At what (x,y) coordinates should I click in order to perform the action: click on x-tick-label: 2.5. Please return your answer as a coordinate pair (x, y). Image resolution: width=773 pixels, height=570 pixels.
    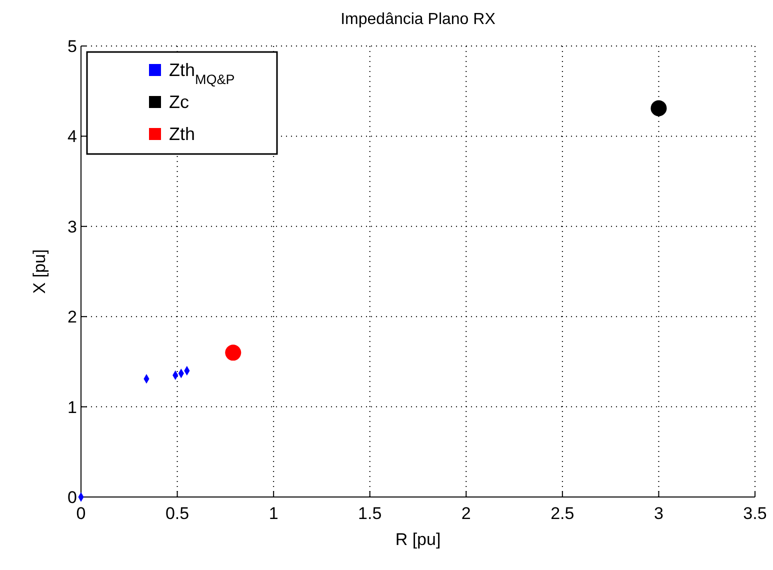
    Looking at the image, I should click on (562, 513).